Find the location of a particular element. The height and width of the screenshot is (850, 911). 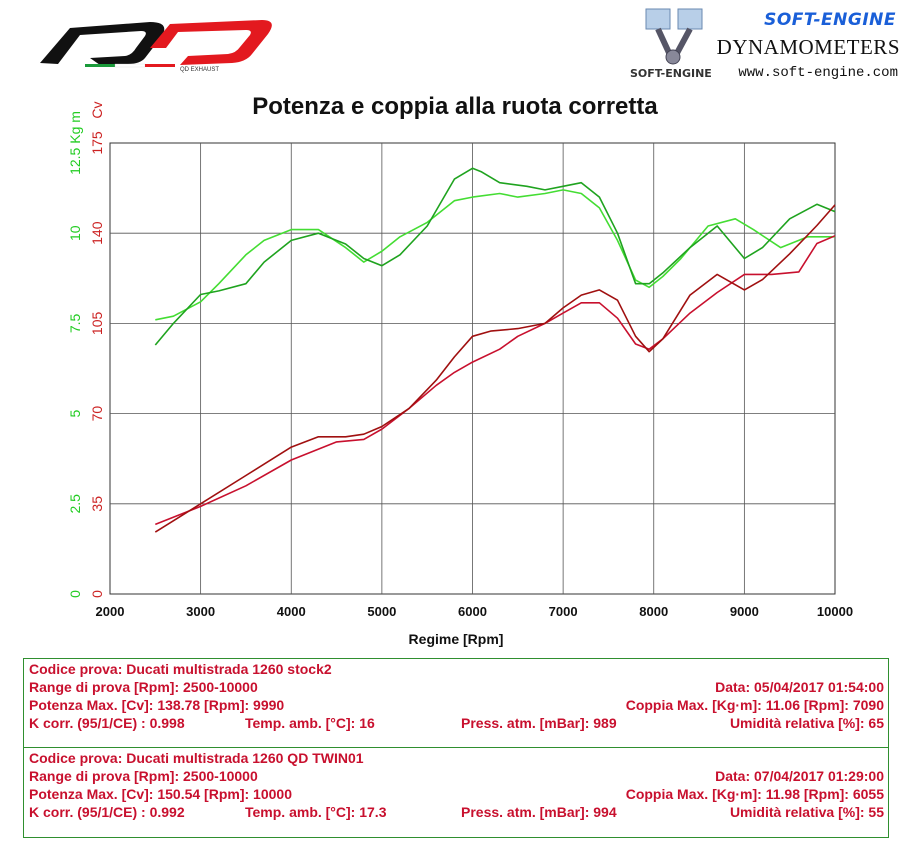

test-max-power: Potenza Max. [Cv]: 138.78 [Rpm]: 9990 is located at coordinates (157, 705).